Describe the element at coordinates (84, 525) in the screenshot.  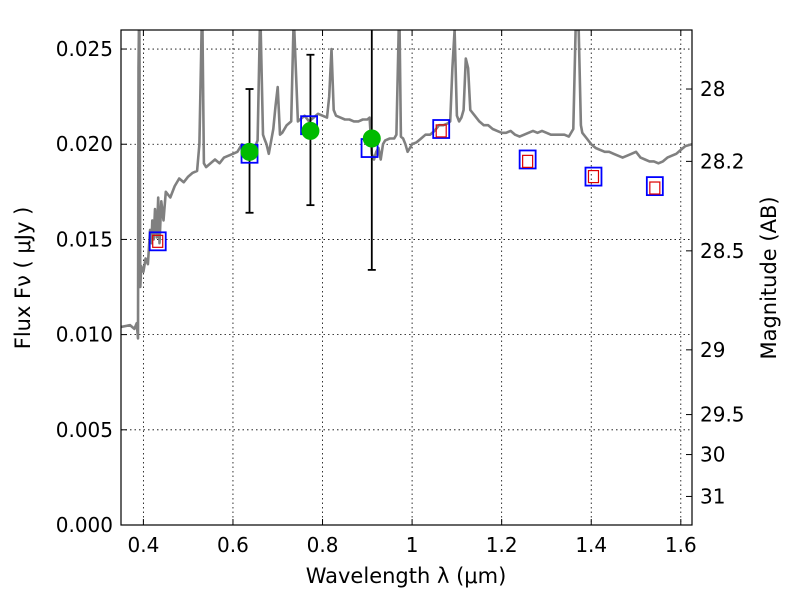
I see `y-tick-label: 0.000` at that location.